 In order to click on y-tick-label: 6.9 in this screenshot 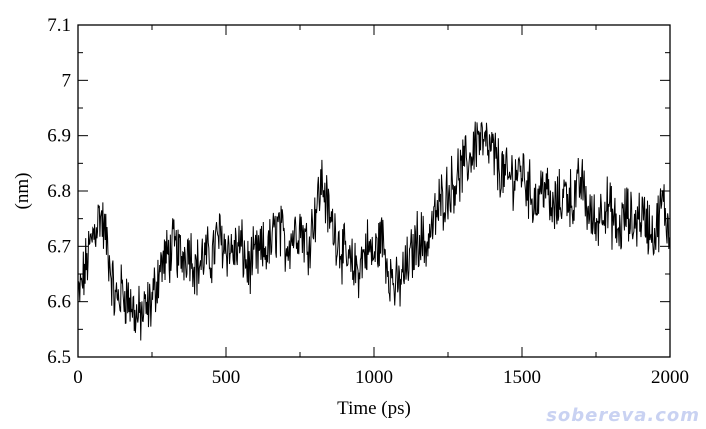, I will do `click(59, 136)`.